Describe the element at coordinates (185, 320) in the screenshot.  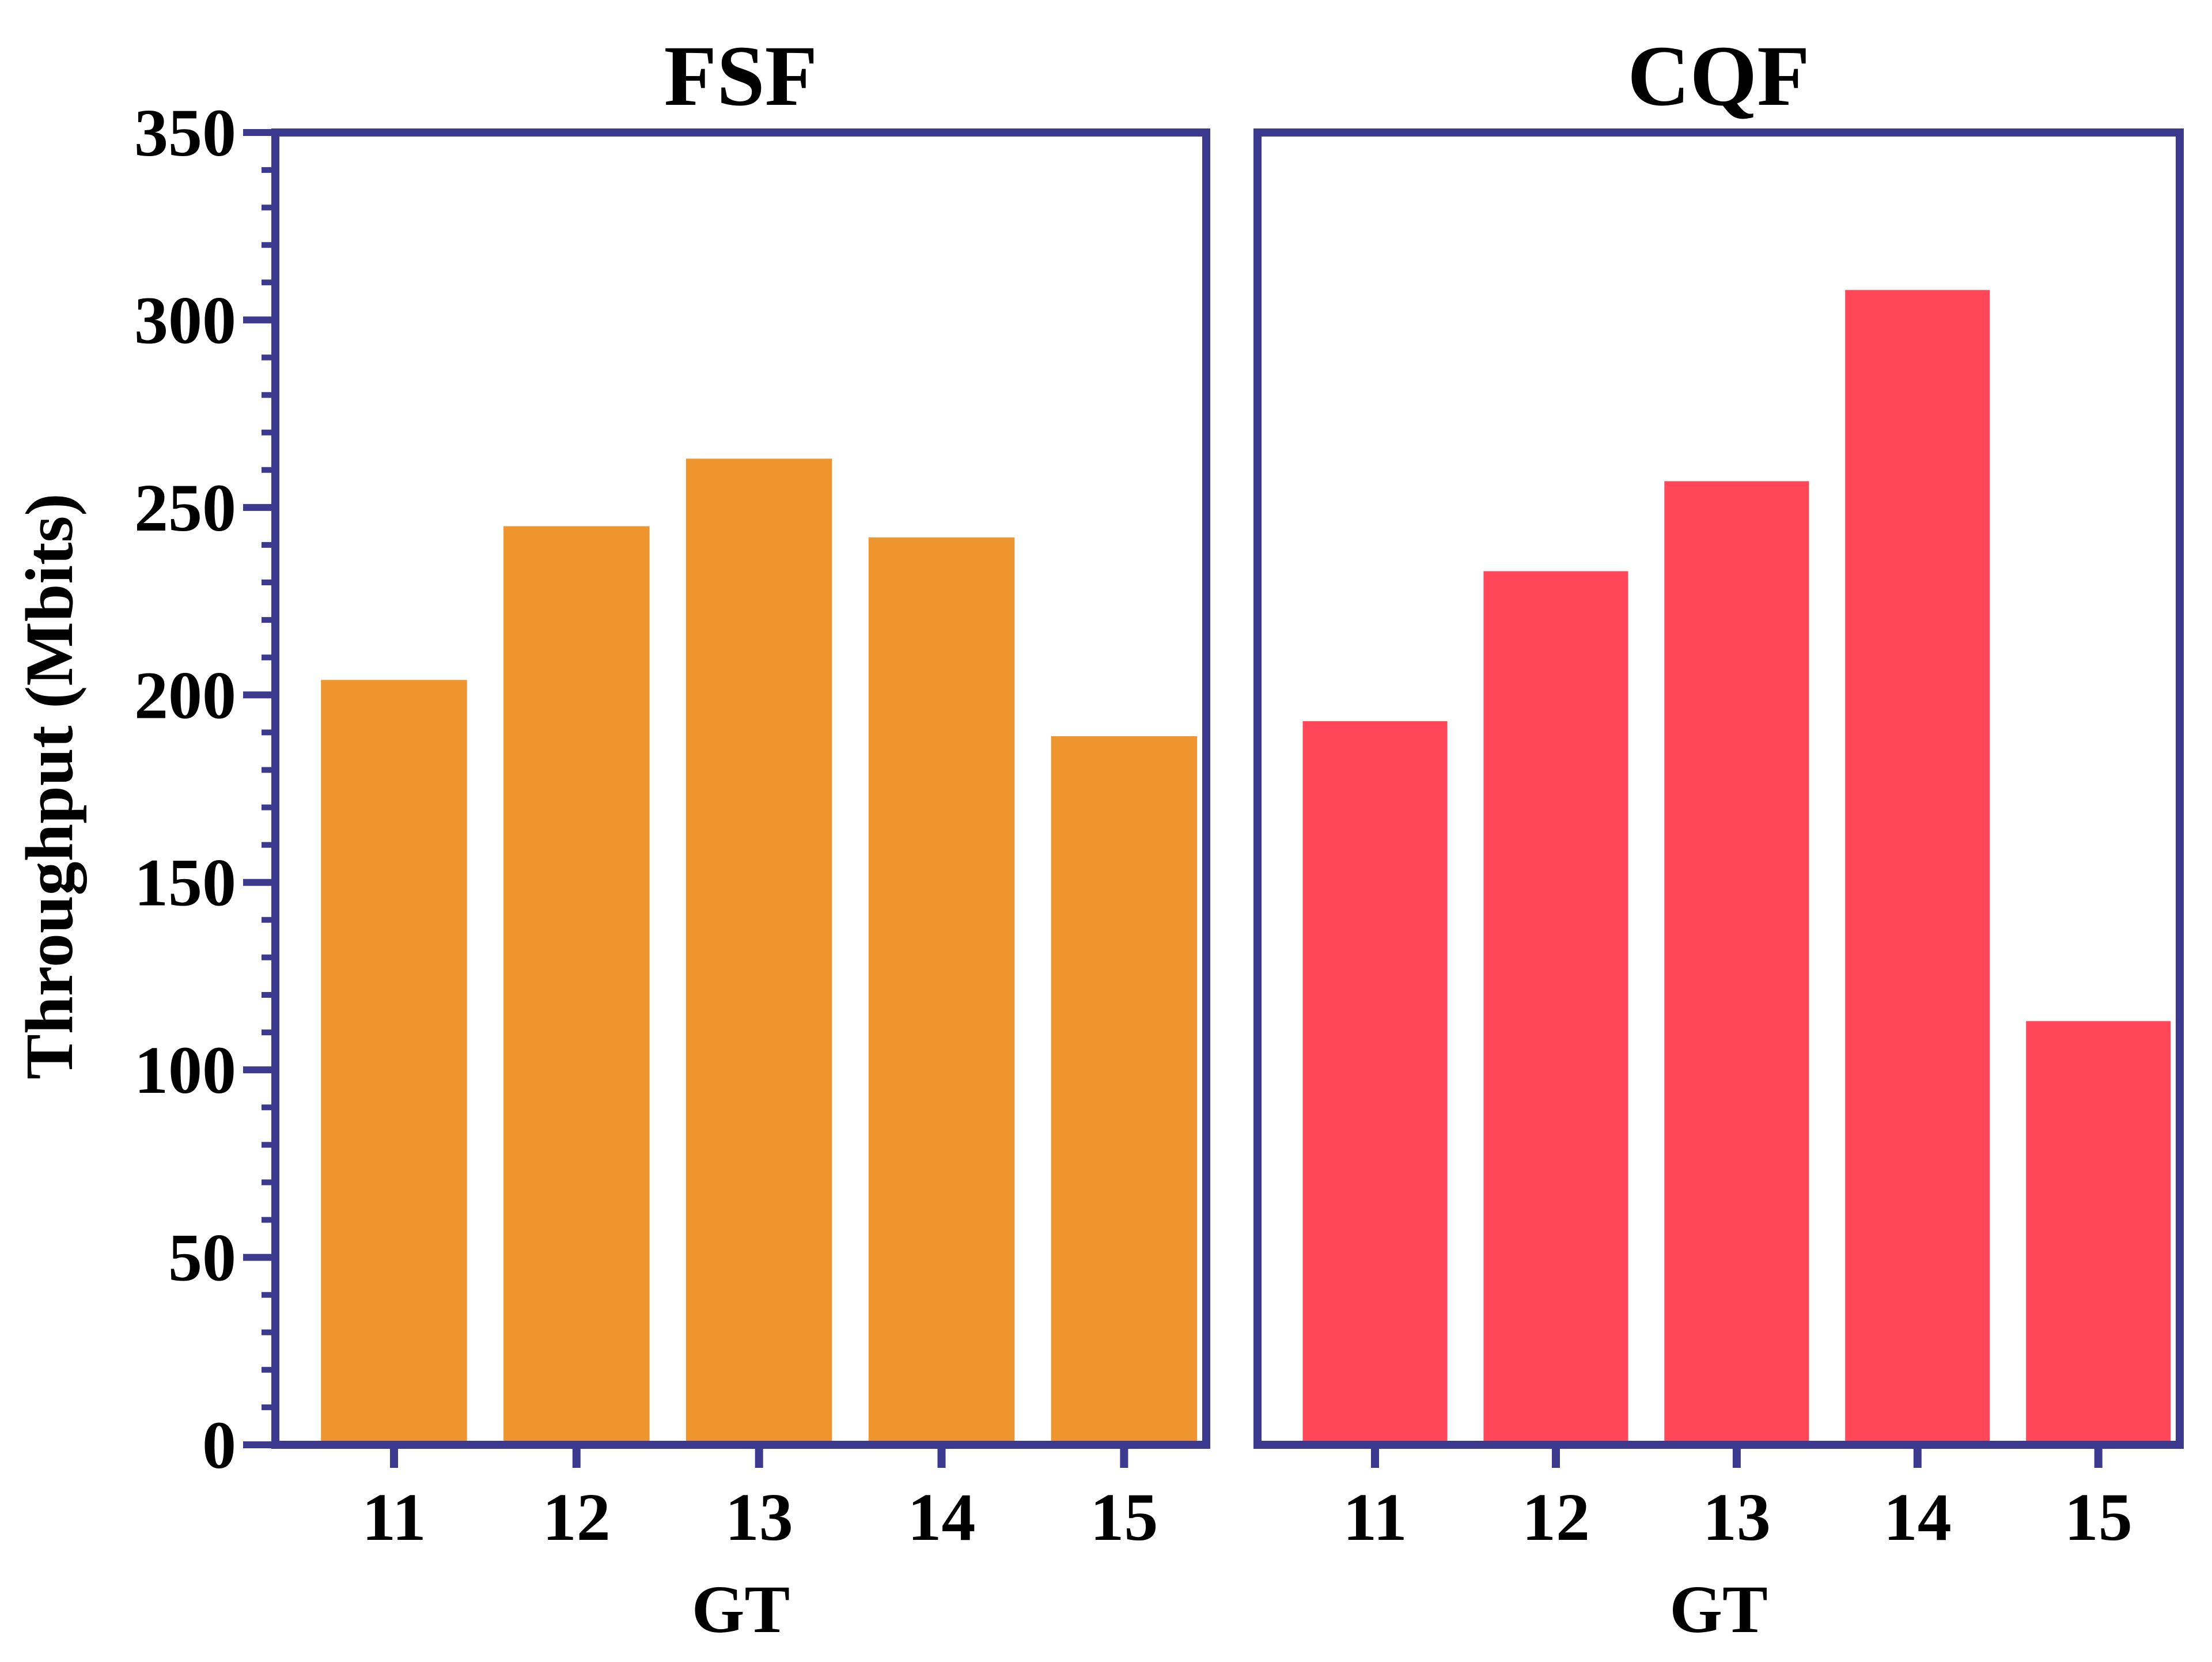
I see `y-tick-label: 300` at that location.